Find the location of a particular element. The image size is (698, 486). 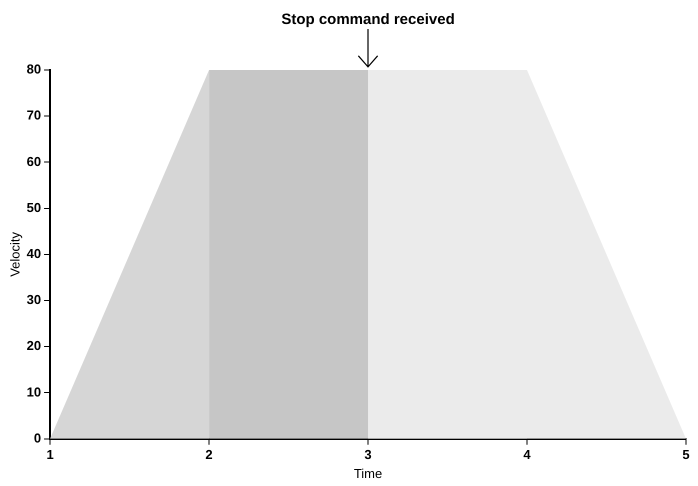

y-tick-label: 0 is located at coordinates (38, 438).